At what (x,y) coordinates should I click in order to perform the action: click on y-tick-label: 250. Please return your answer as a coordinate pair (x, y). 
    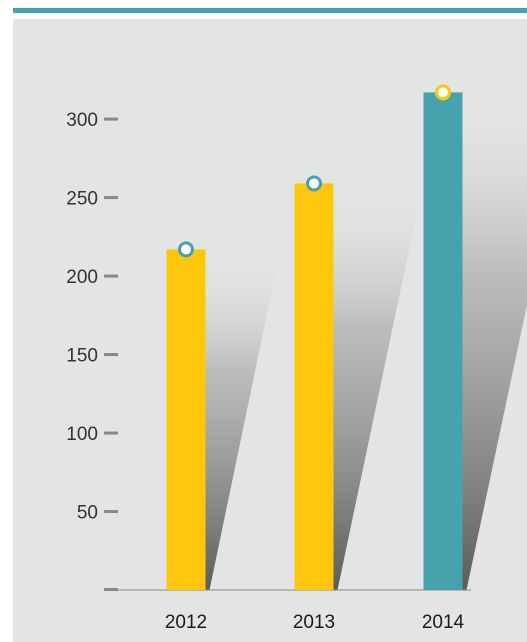
    Looking at the image, I should click on (82, 199).